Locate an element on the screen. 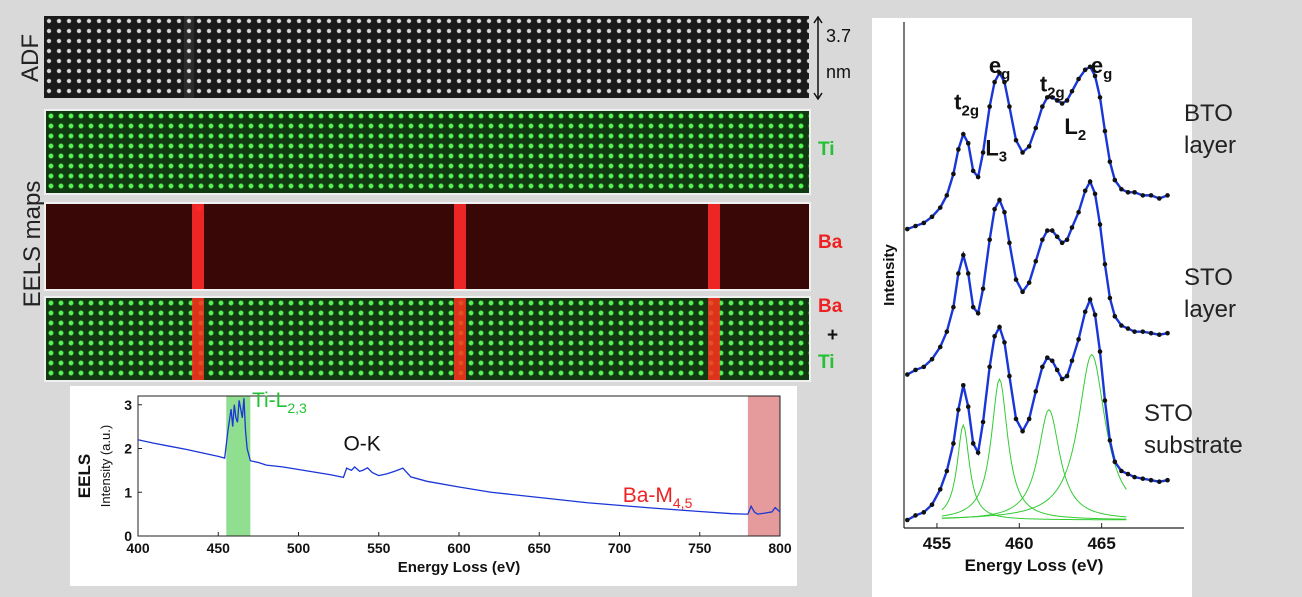  sto-layer-line1: STO is located at coordinates (1208, 277).